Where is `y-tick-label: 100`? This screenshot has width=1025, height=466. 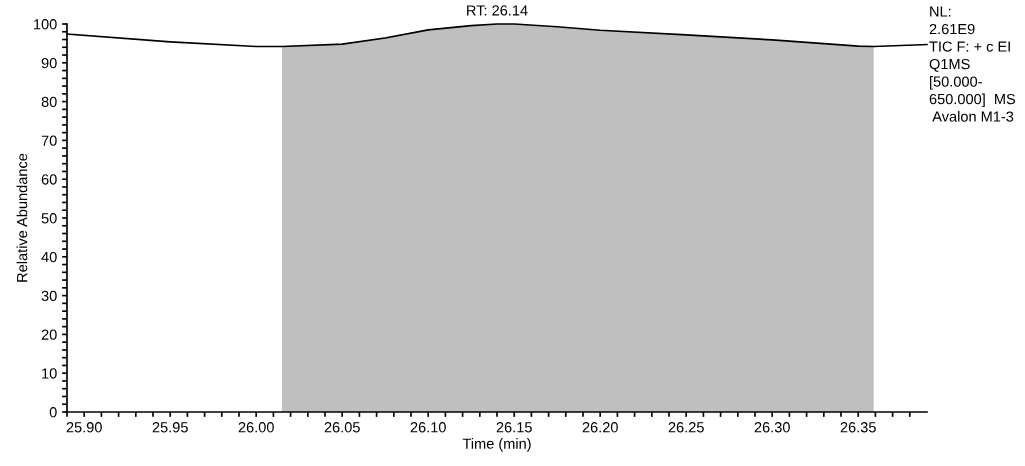 y-tick-label: 100 is located at coordinates (45, 24).